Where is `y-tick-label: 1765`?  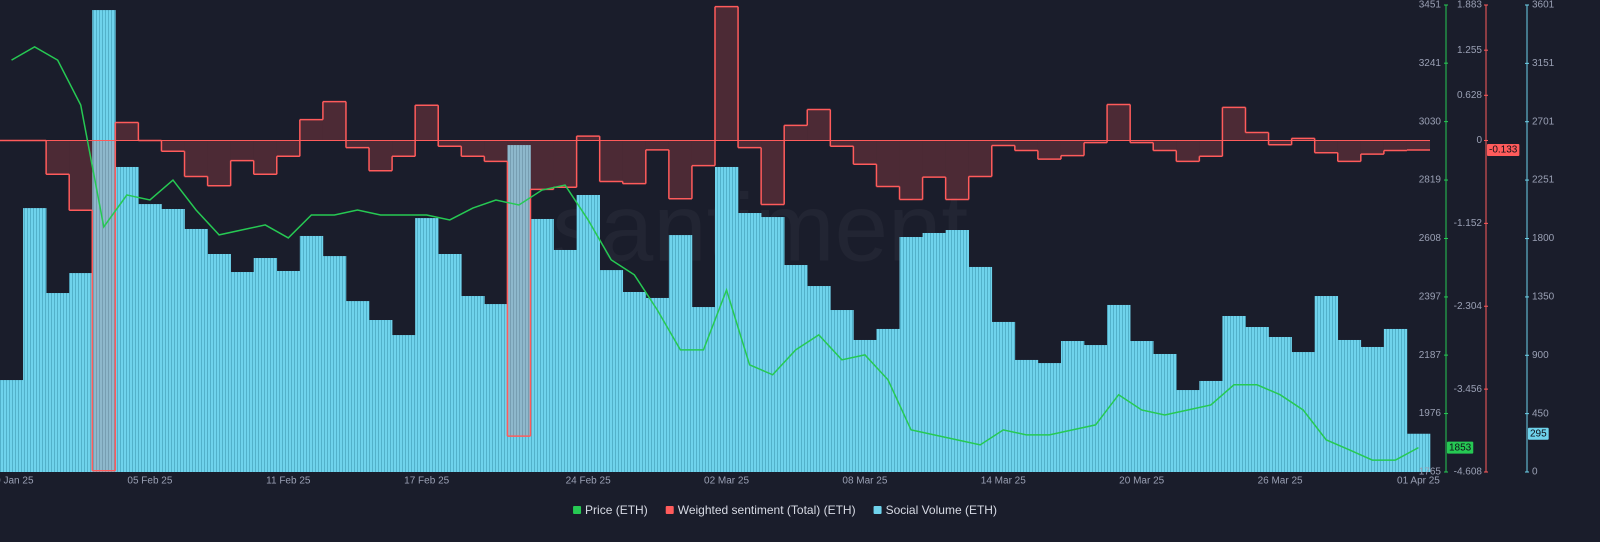 y-tick-label: 1765 is located at coordinates (1430, 472).